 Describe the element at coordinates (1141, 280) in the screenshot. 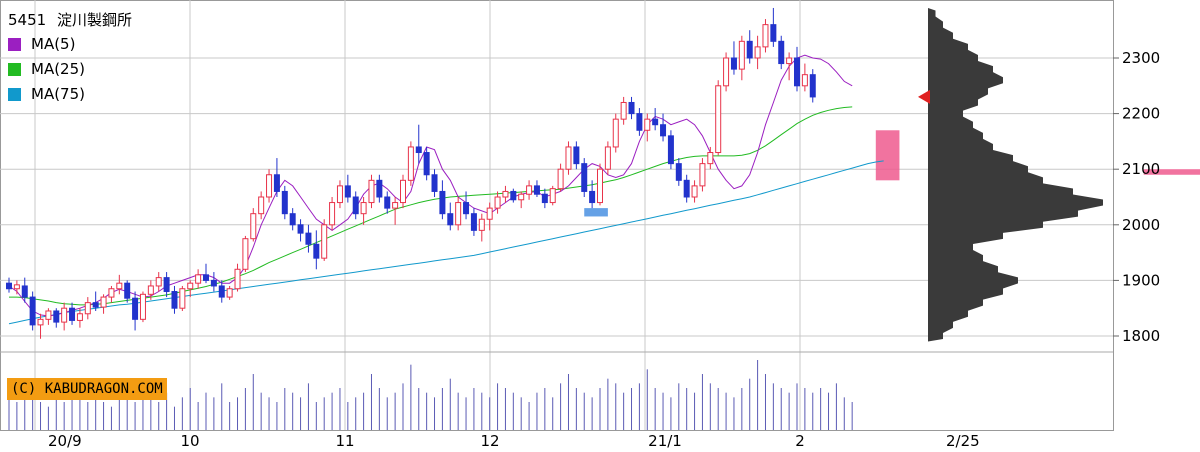

I see `y-tick-label: 1900` at that location.